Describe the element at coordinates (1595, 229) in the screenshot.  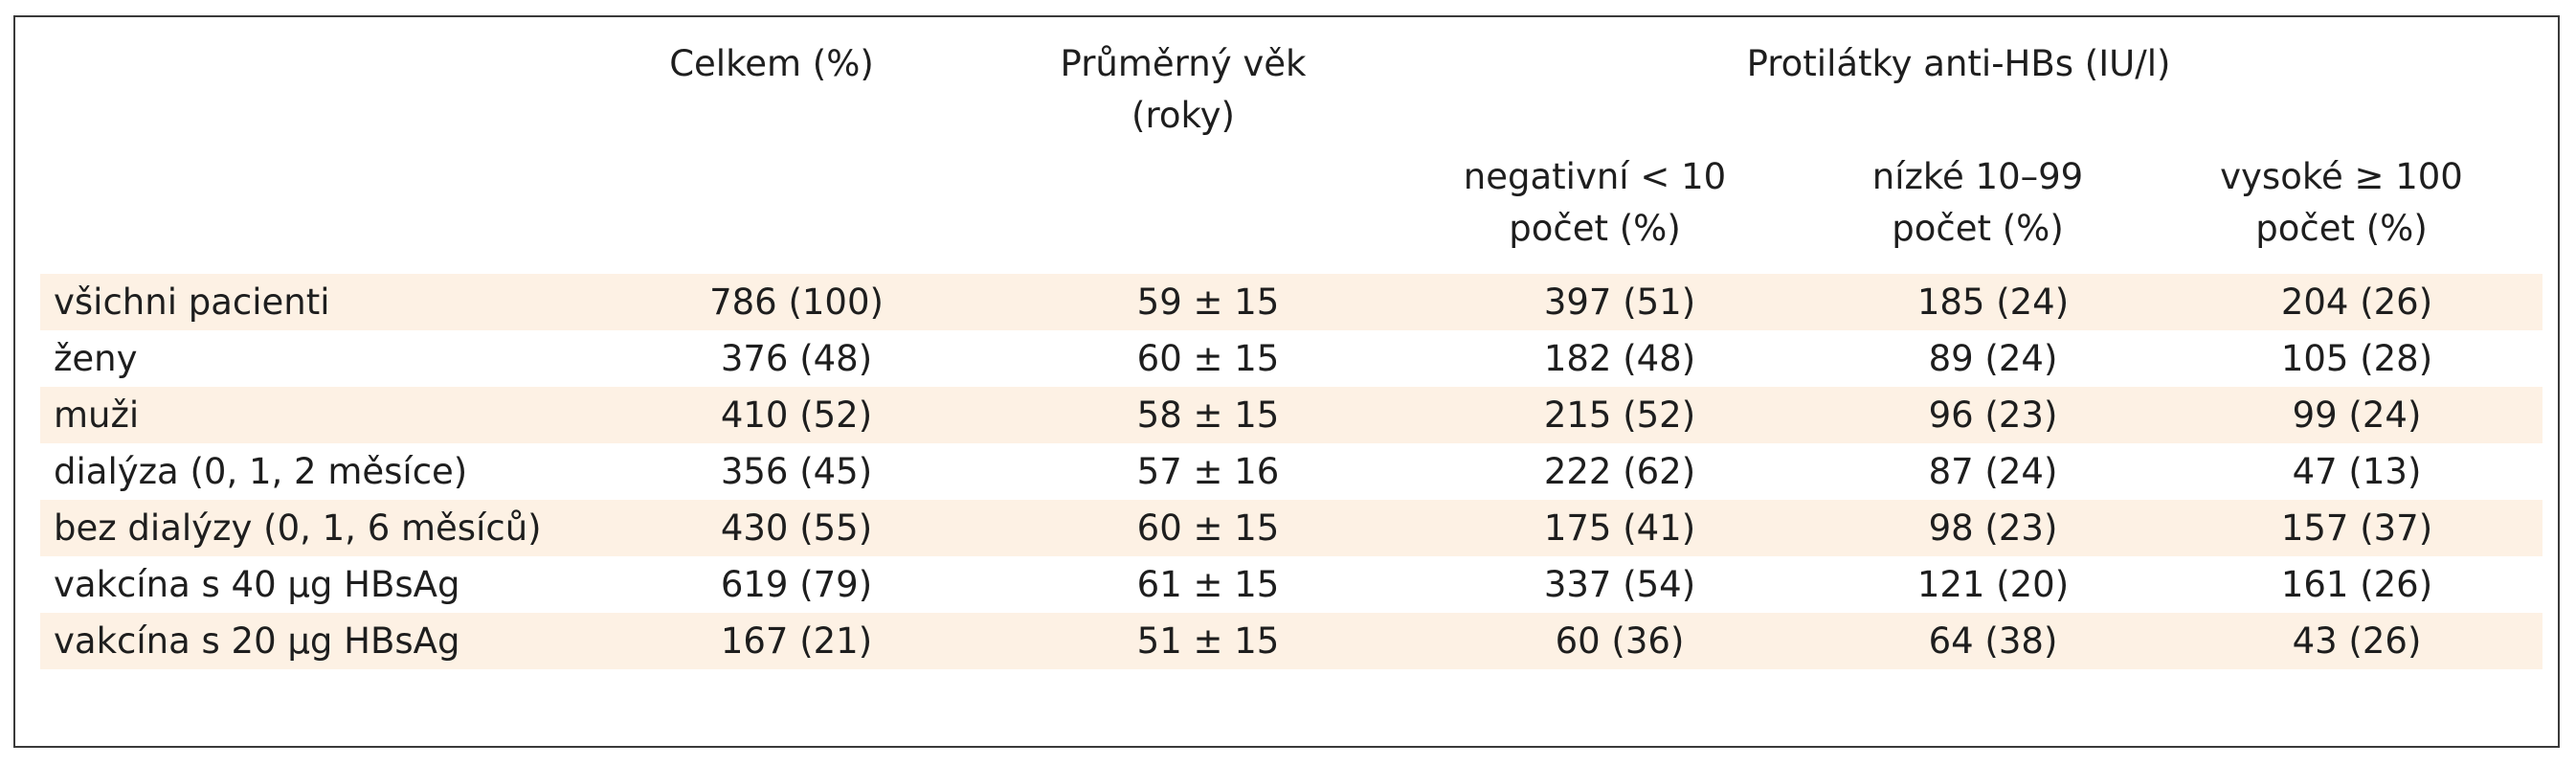
I see `header-negative-line2: počet (%)` at that location.